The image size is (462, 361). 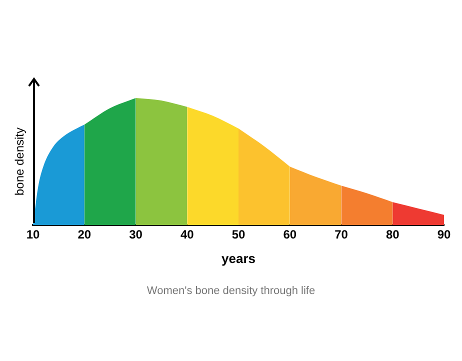 What do you see at coordinates (85, 235) in the screenshot?
I see `x-tick-label: 20` at bounding box center [85, 235].